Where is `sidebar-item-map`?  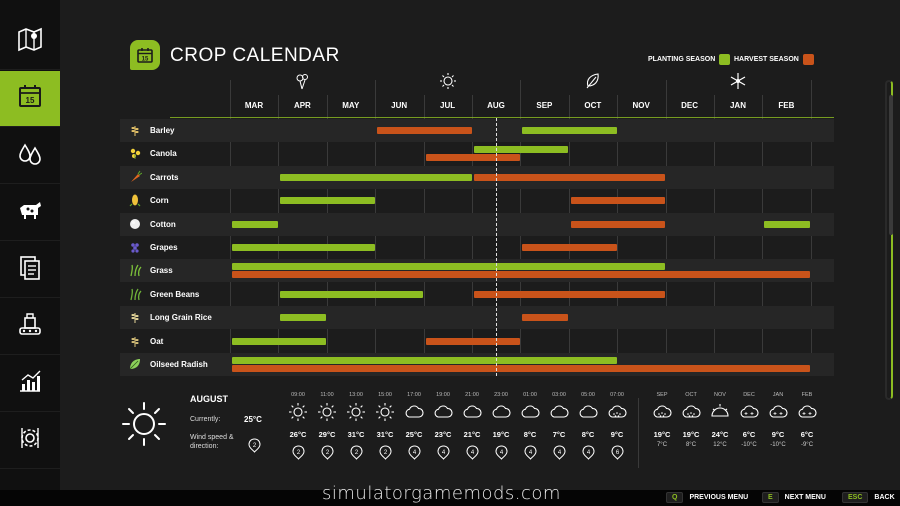
sidebar-item-map is located at coordinates (30, 42).